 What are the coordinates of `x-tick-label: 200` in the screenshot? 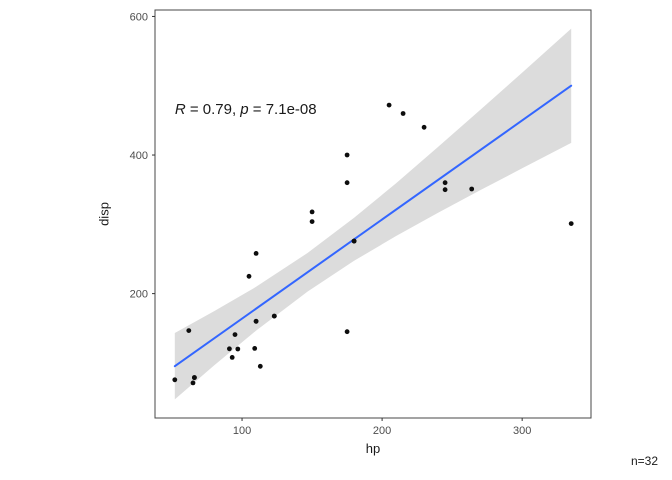 It's located at (382, 431).